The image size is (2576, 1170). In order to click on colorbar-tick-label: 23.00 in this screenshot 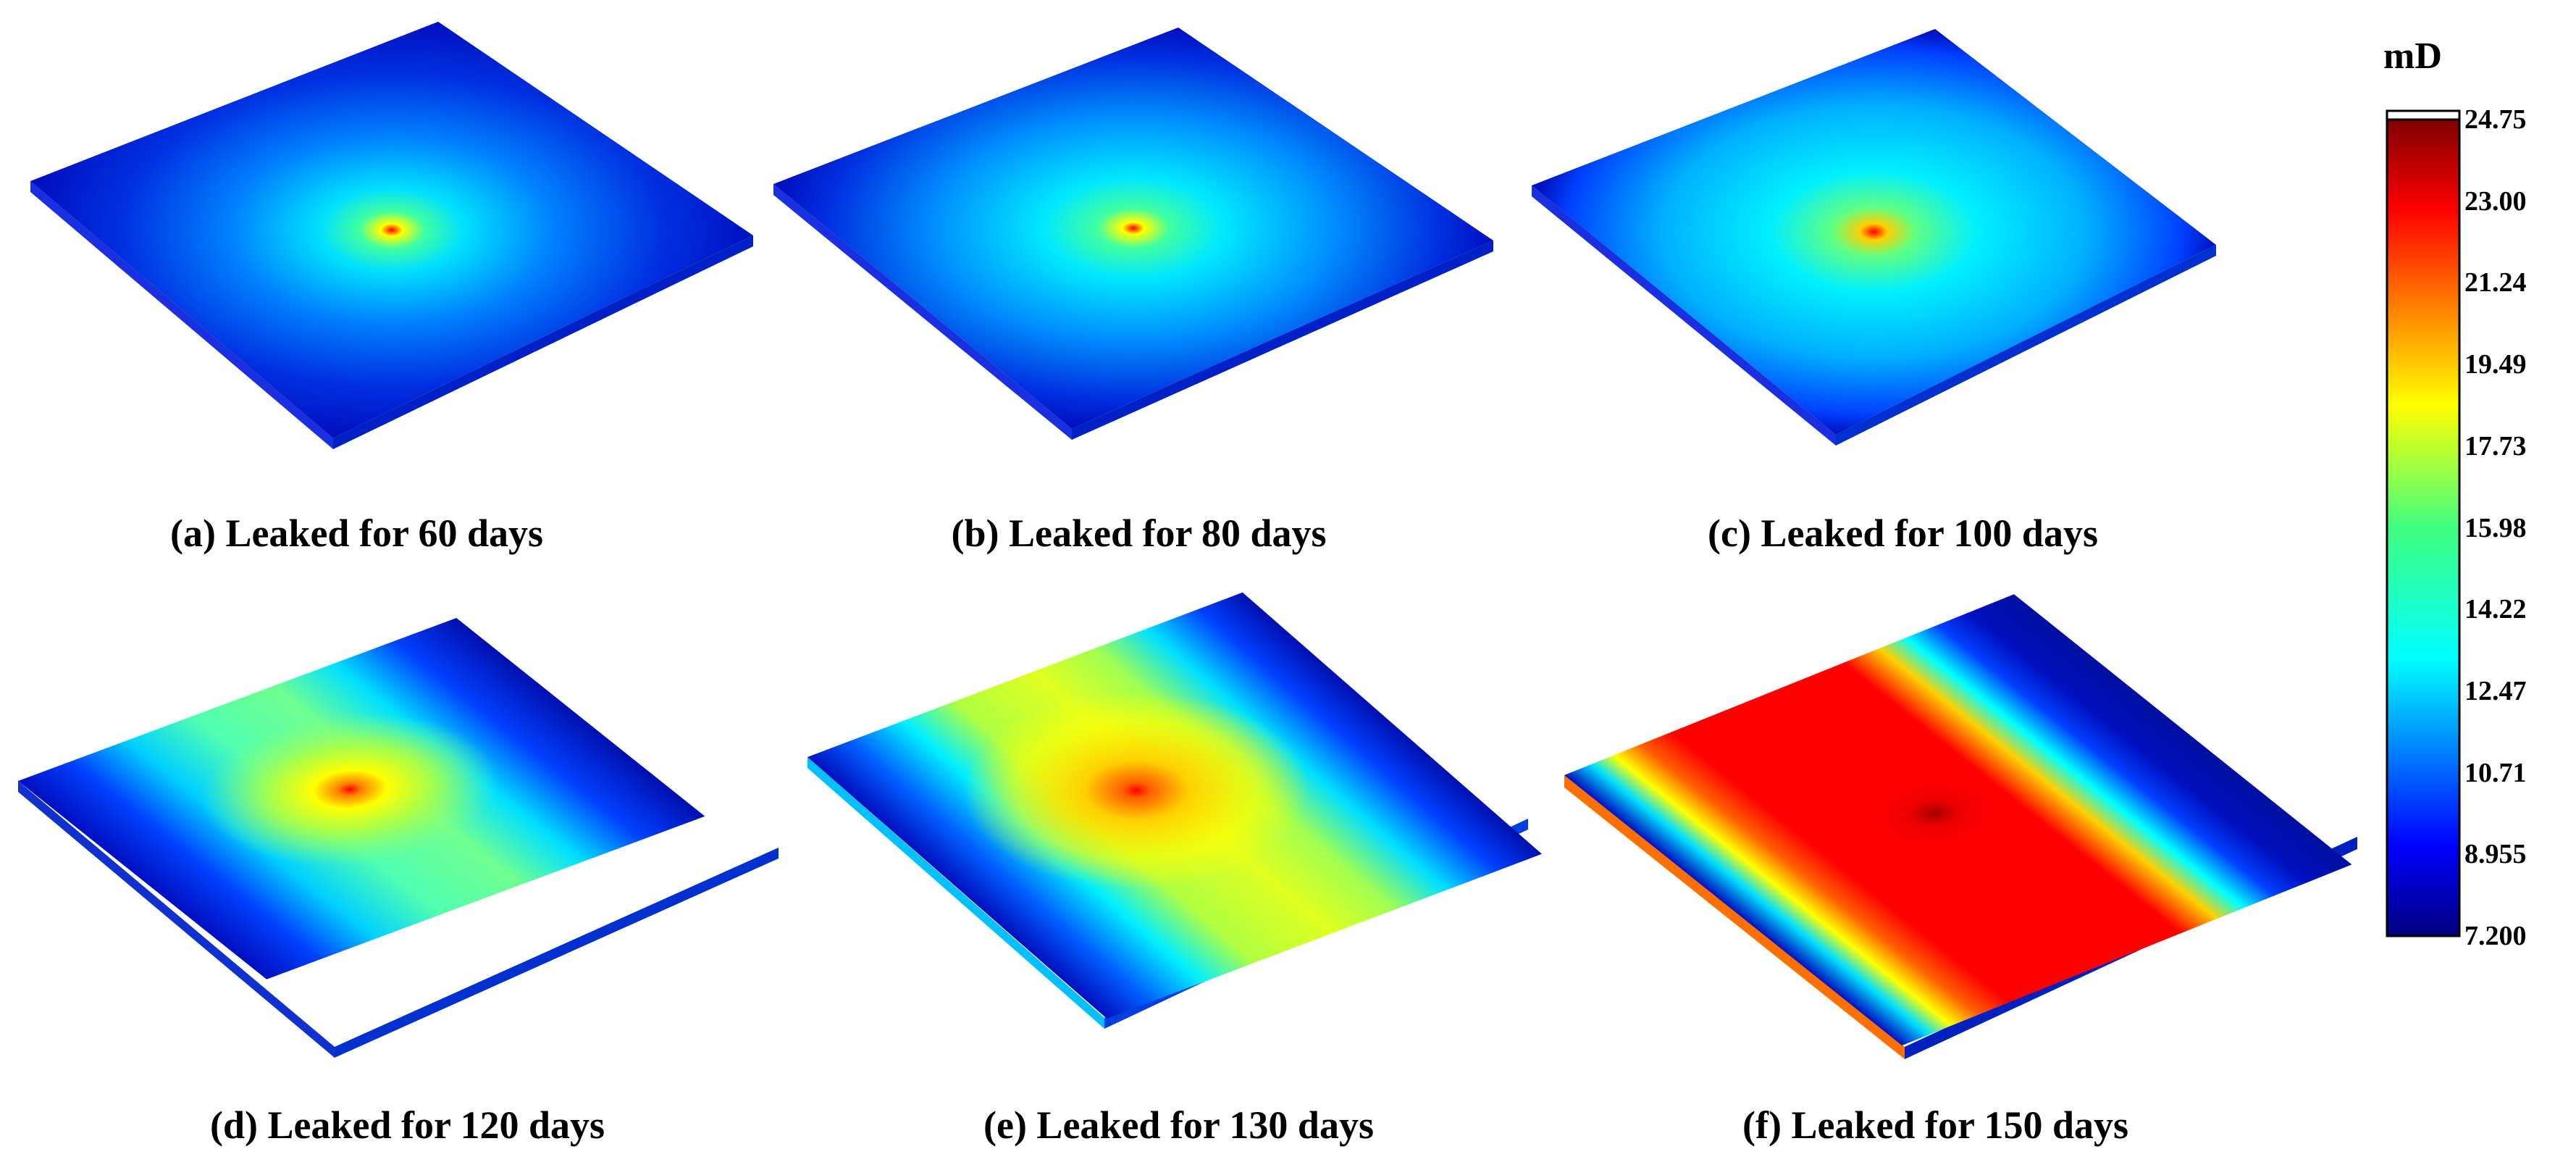, I will do `click(2495, 201)`.